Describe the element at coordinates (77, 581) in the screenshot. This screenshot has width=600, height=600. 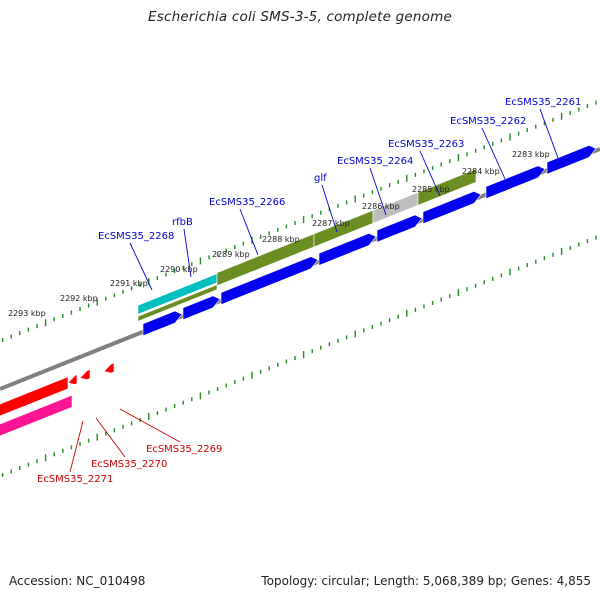
I see `accession-text: Accession: NC_010498` at that location.